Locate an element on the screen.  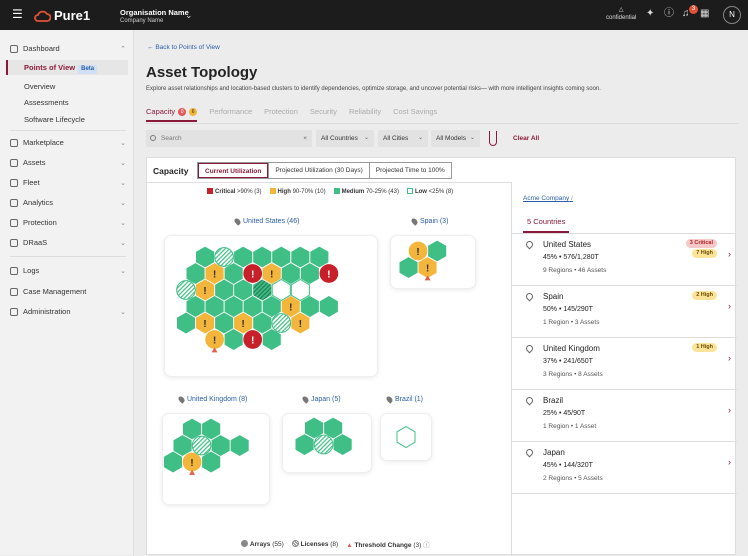
country-item: Brazil 25% • 45/90T 1 Region • 1 Asset › is located at coordinates (624, 416).